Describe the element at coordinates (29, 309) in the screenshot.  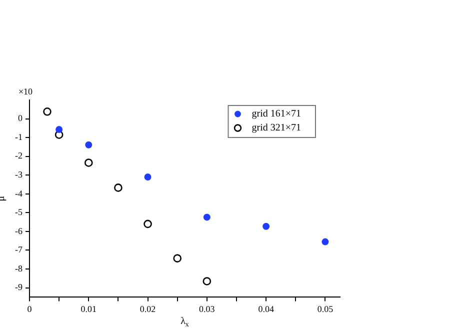
I see `x-tick-label: 0` at that location.